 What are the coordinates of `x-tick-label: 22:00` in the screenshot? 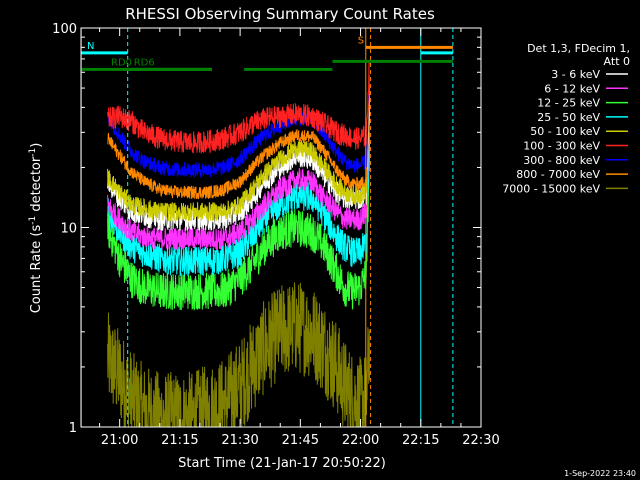 It's located at (360, 440).